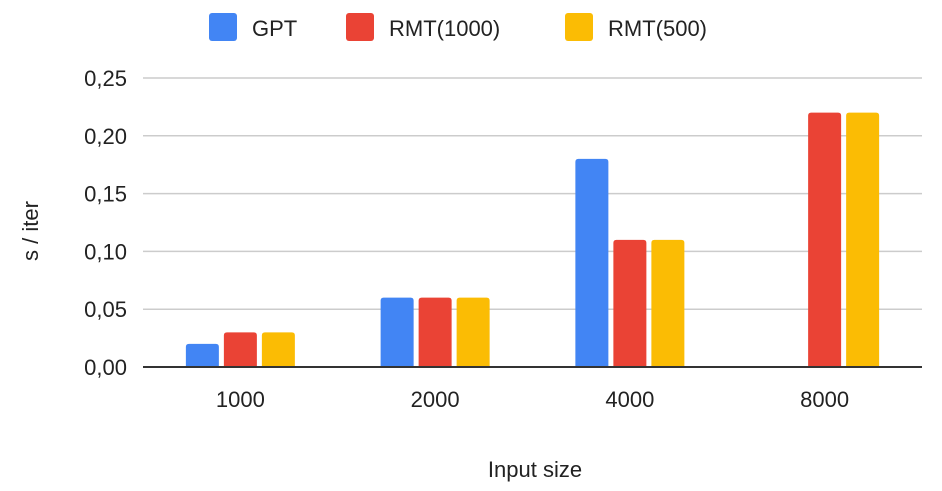 This screenshot has height=491, width=942. Describe the element at coordinates (105, 78) in the screenshot. I see `y-tick-label: 0,25` at that location.